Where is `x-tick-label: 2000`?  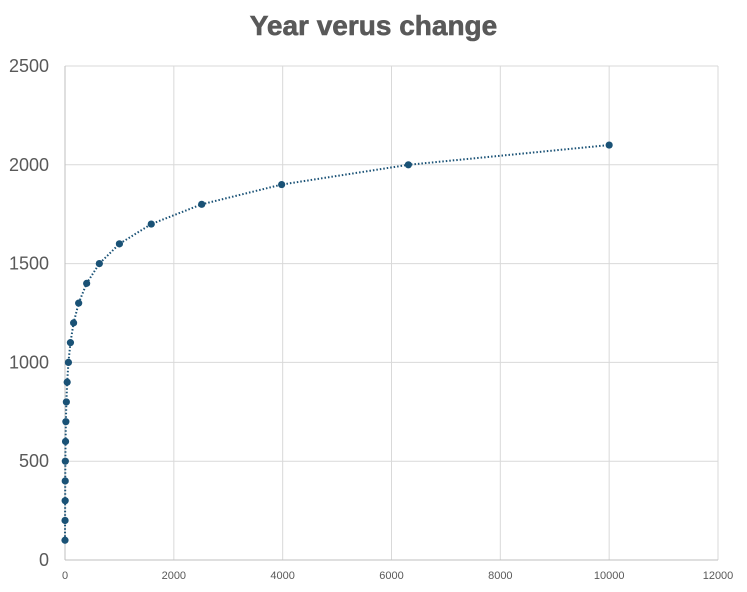
x-tick-label: 2000 is located at coordinates (174, 576).